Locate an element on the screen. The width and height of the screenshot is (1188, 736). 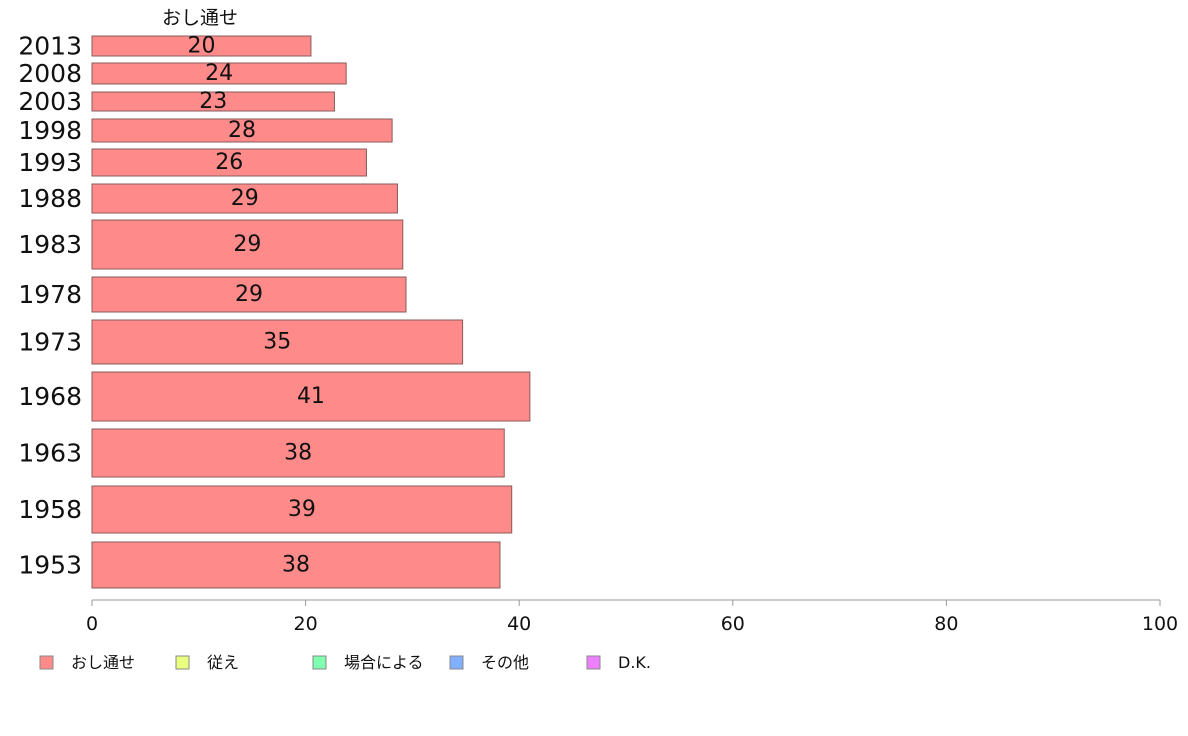
category-label-1958: 1958 is located at coordinates (50, 509).